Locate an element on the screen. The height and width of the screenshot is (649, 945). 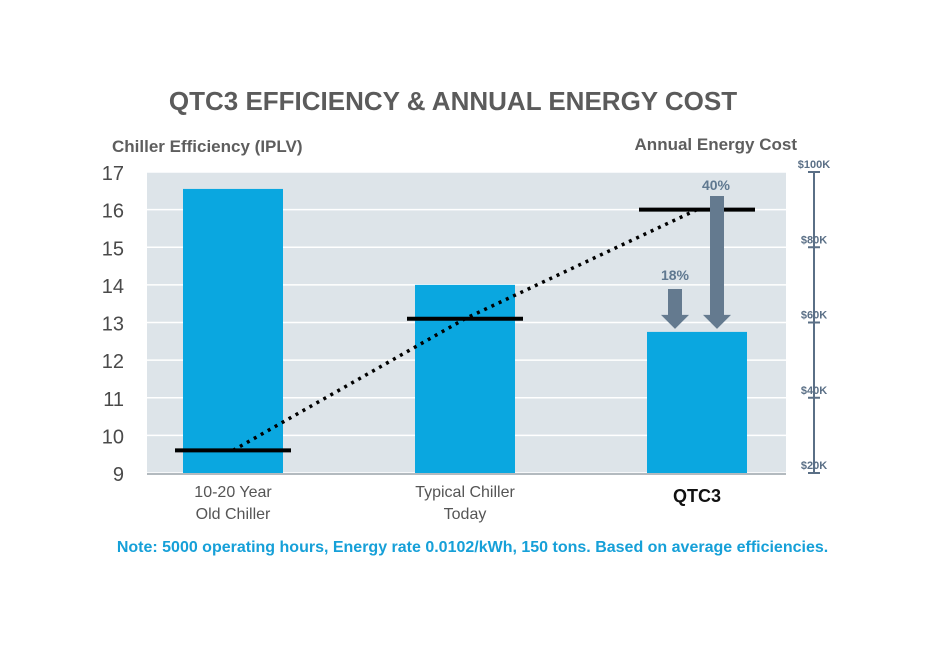
left-tick-label: 15 is located at coordinates (113, 249).